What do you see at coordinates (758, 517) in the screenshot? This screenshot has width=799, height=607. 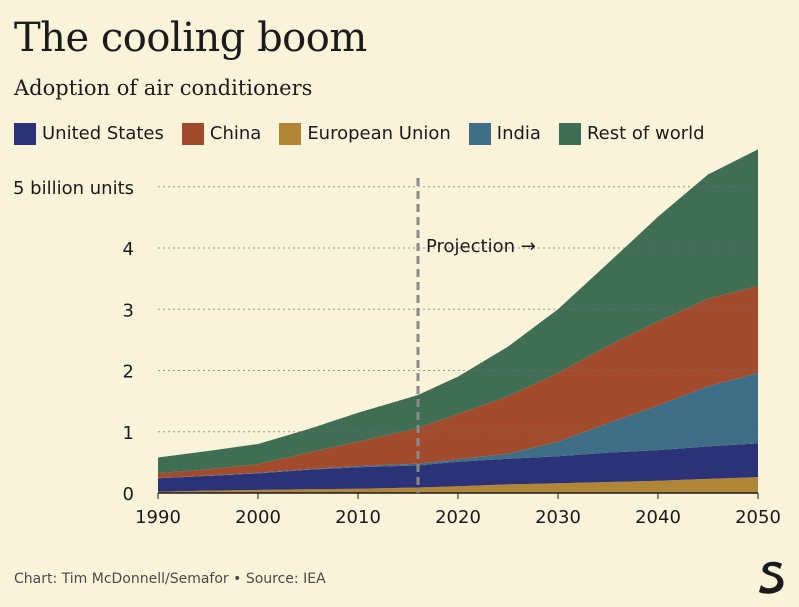 I see `x-tick-label-2050: 2050` at bounding box center [758, 517].